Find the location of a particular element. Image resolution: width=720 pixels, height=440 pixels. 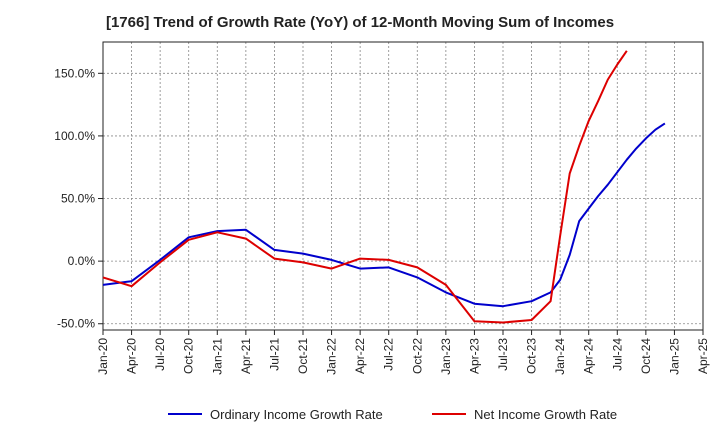

legend-label-1: Ordinary Income Growth Rate is located at coordinates (296, 414).